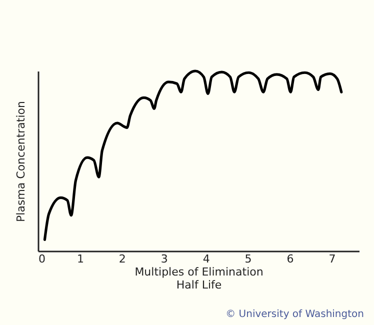  Describe the element at coordinates (290, 259) in the screenshot. I see `x-tick-label: 6` at that location.